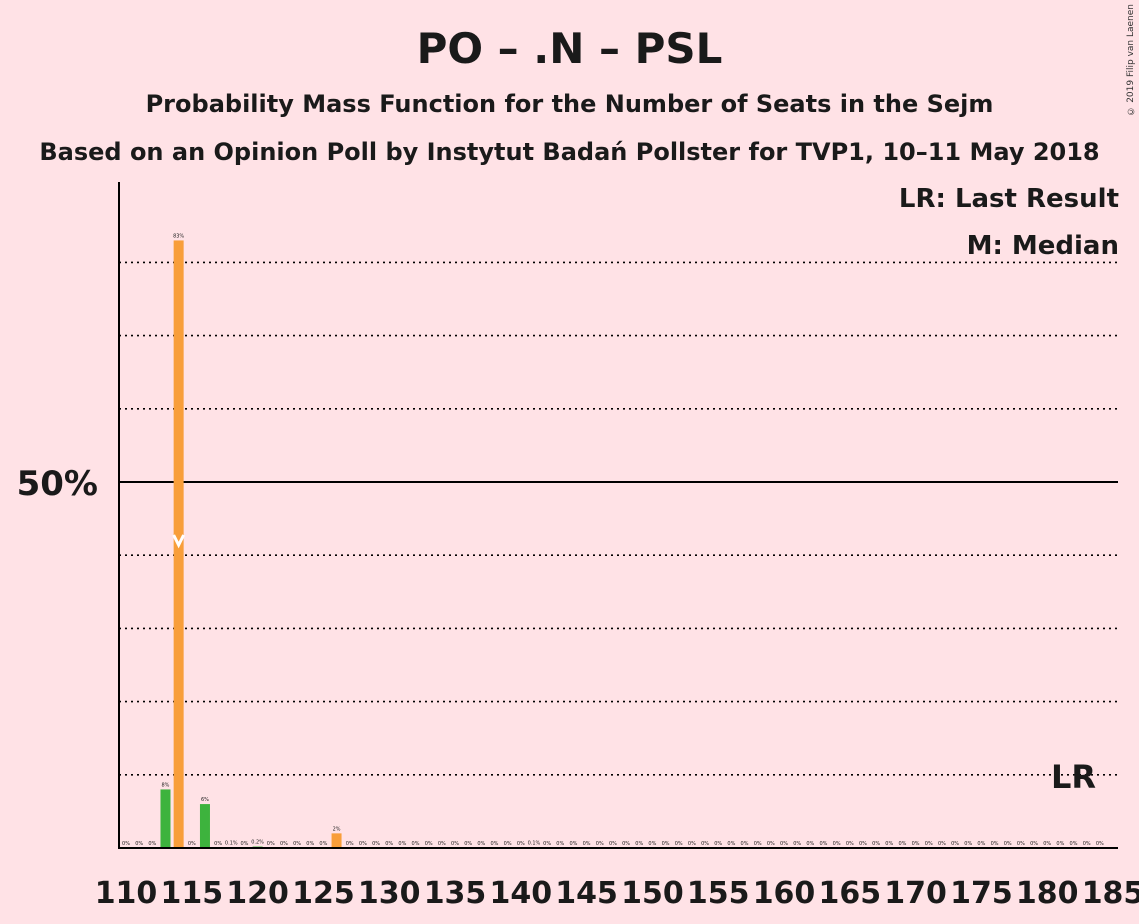 The width and height of the screenshot is (1139, 924). I want to click on last-result-marker: LR, so click(1073, 777).